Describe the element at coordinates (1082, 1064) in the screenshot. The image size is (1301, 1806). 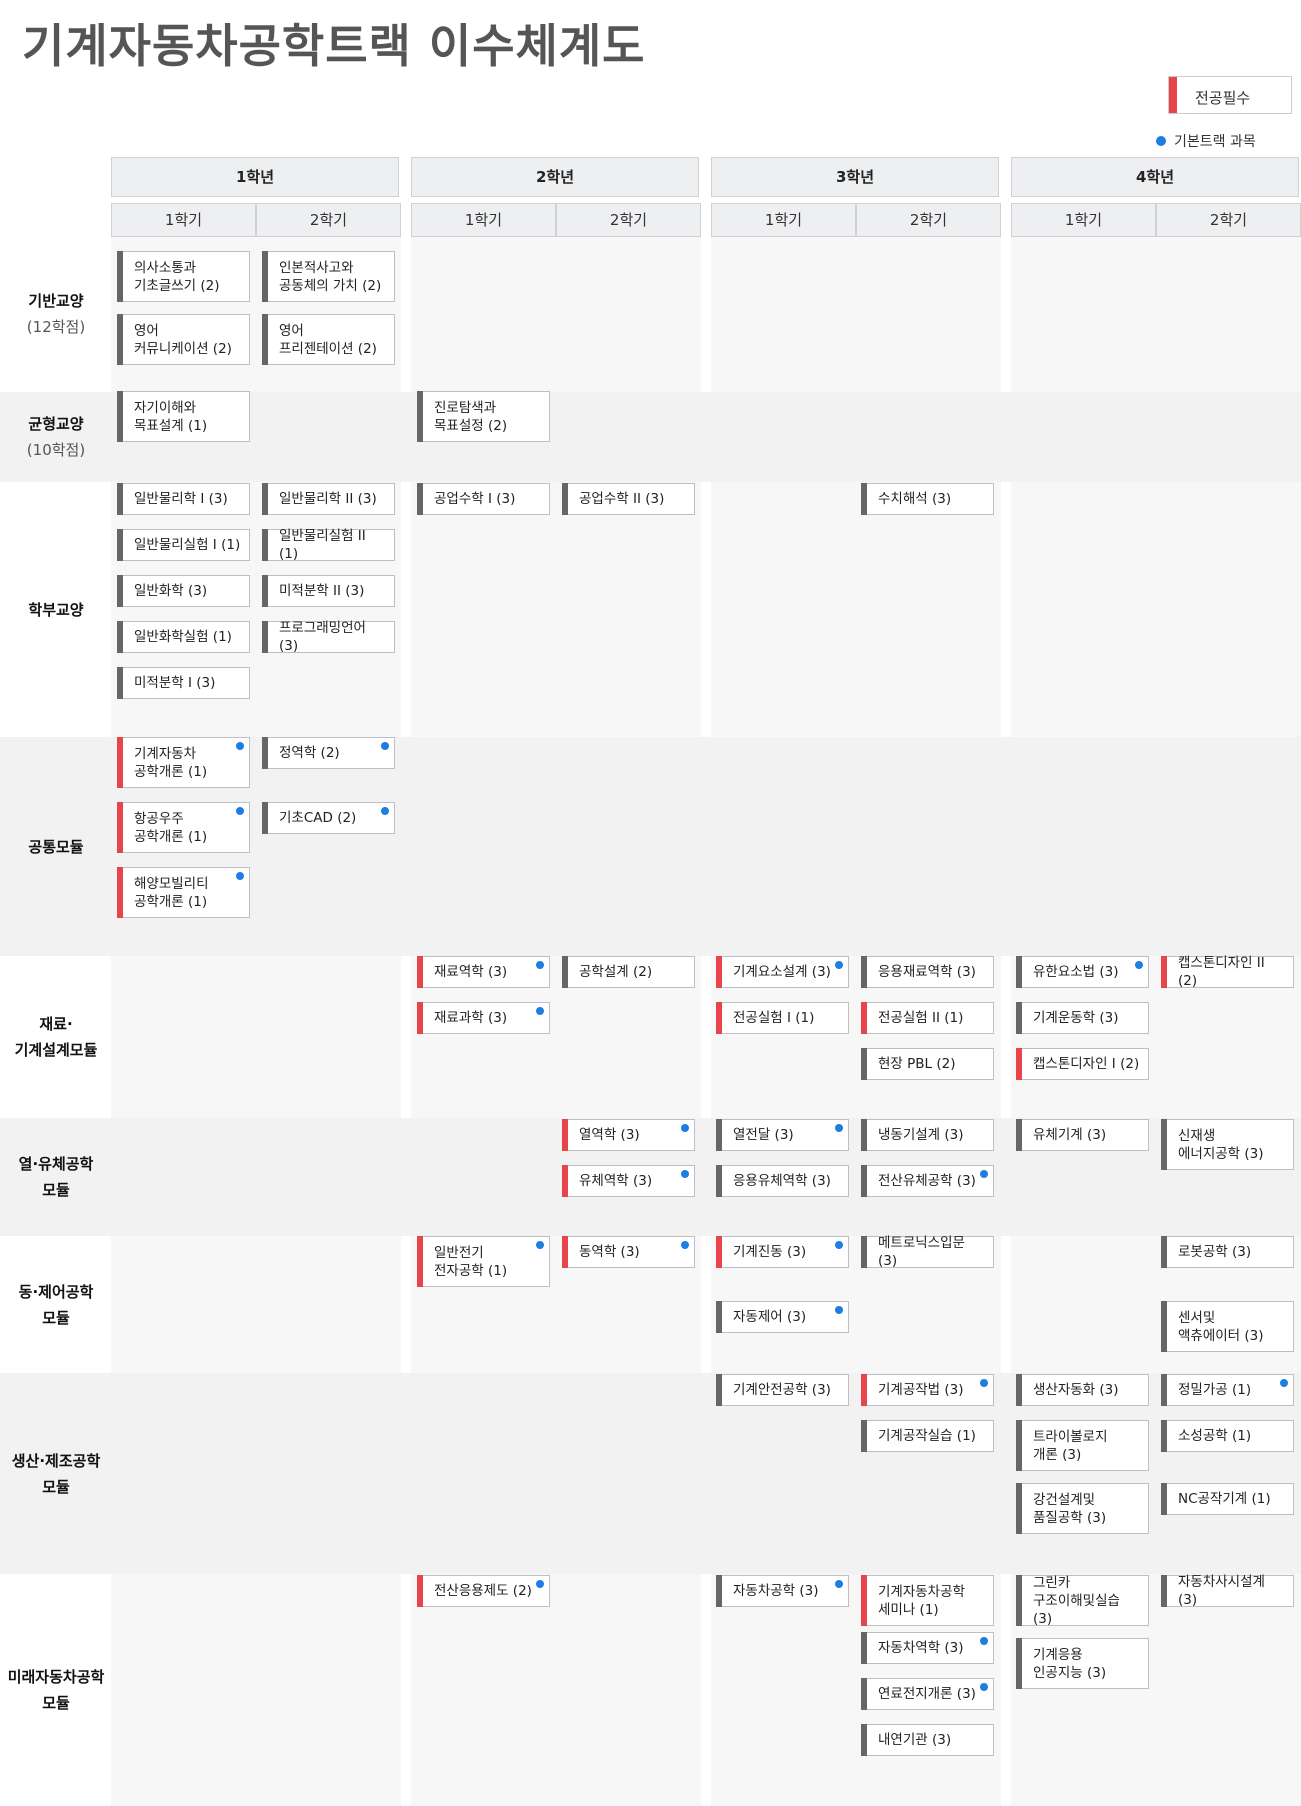
I see `course-card: 캡스톤디자인 I (2)` at that location.